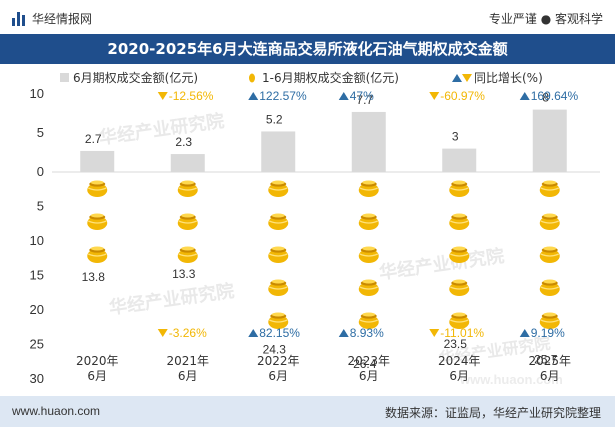 The image size is (615, 427). Describe the element at coordinates (511, 379) in the screenshot. I see `watermark-url: www.huaon.com` at that location.